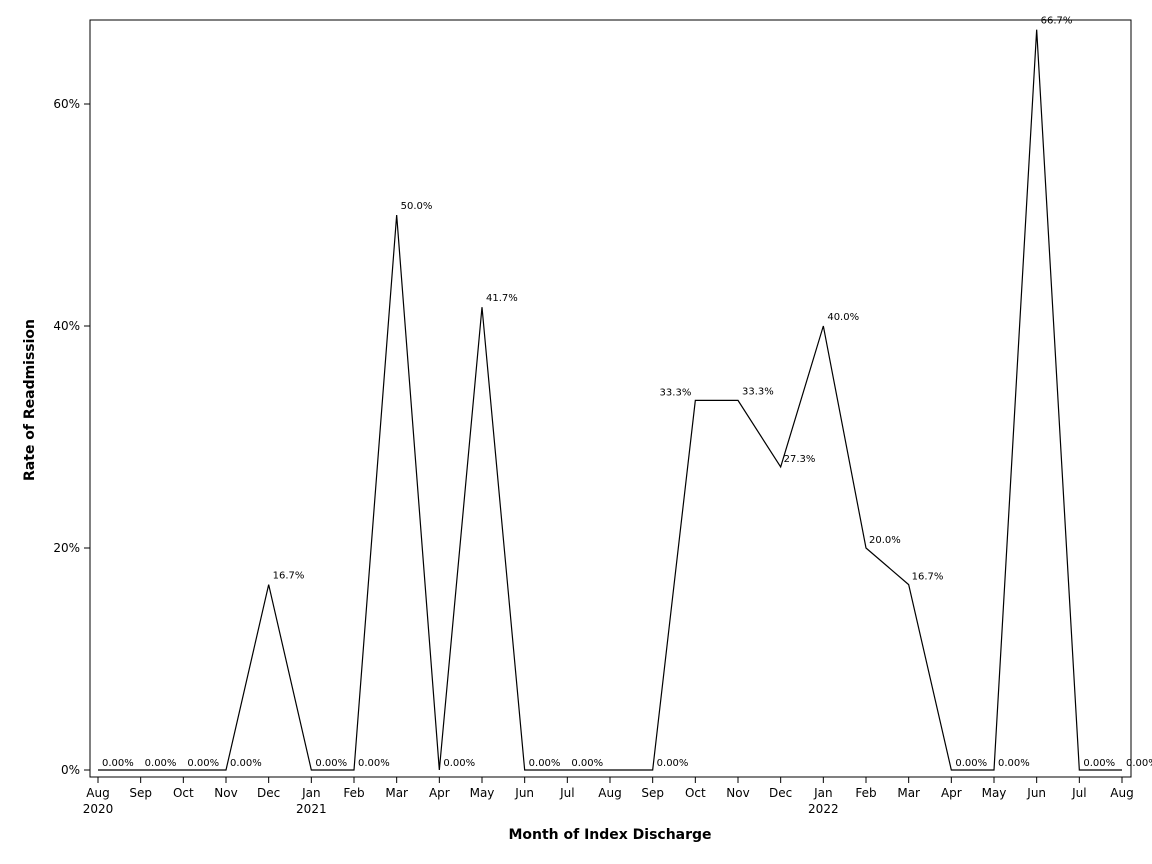 This screenshot has height=864, width=1152. What do you see at coordinates (1057, 21) in the screenshot?
I see `data-label: 66.7%` at bounding box center [1057, 21].